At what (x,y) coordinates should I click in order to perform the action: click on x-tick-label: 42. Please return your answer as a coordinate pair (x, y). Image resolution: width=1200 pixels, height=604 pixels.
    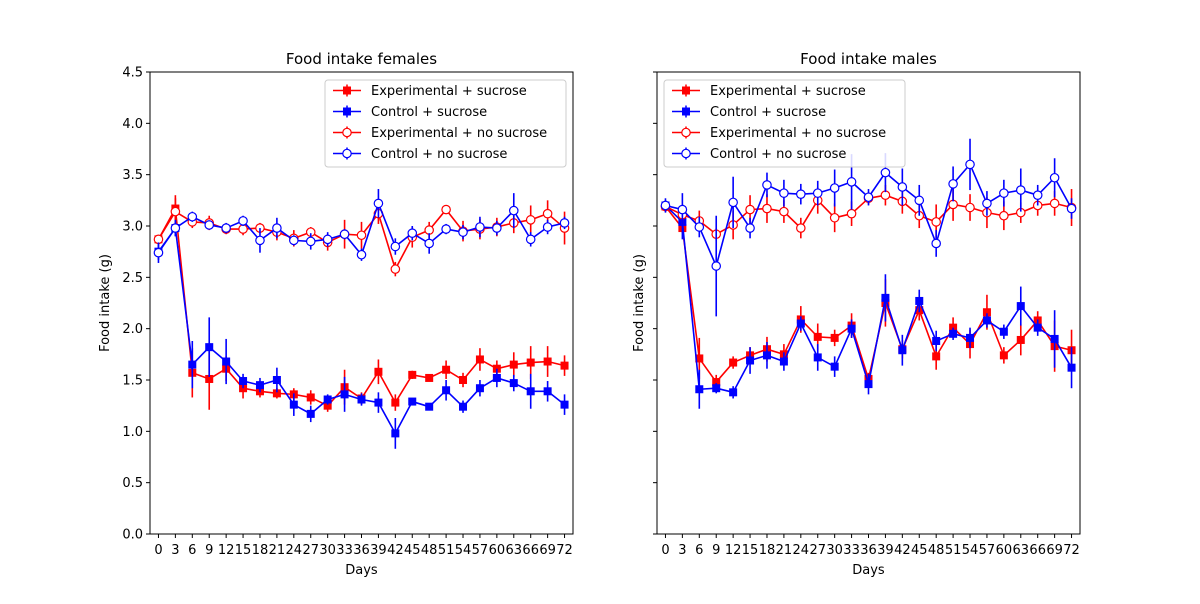
    Looking at the image, I should click on (902, 550).